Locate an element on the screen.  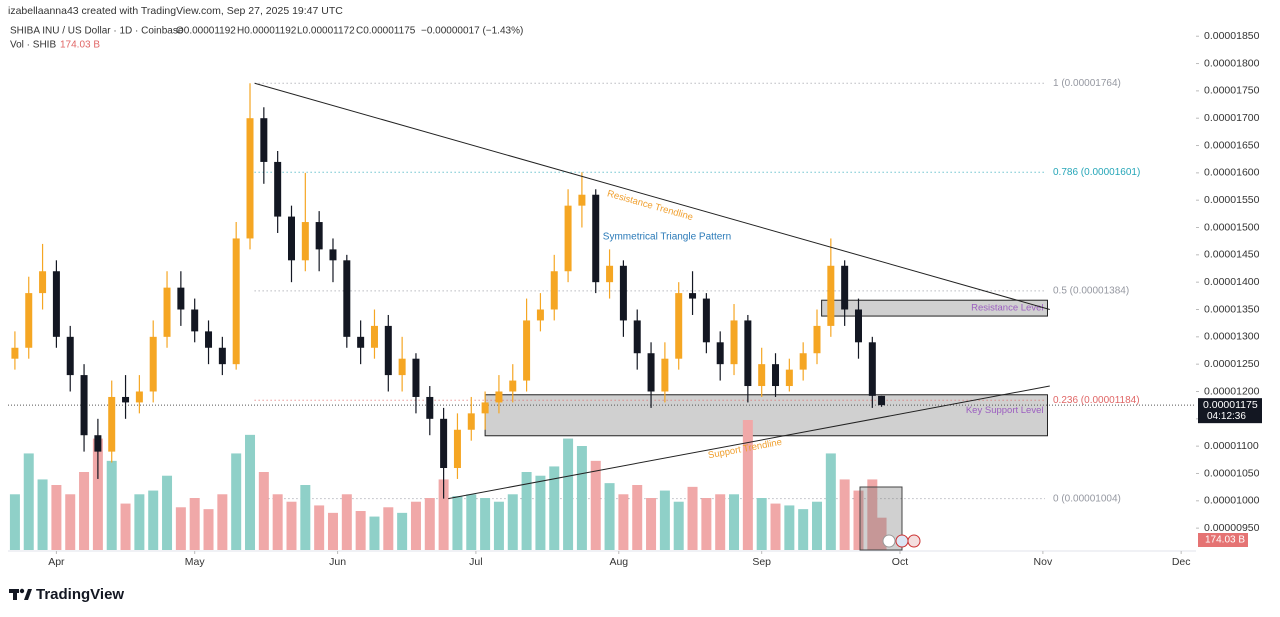
y-tick-label: 0.00001650 is located at coordinates (1232, 145).